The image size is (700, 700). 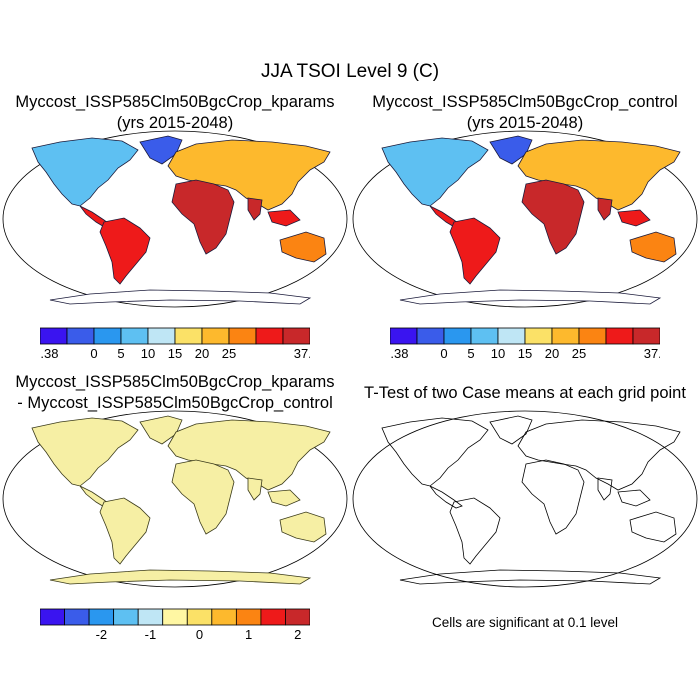 I want to click on colorbar-difference: -2 -1 0 1 2, so click(x=175, y=625).